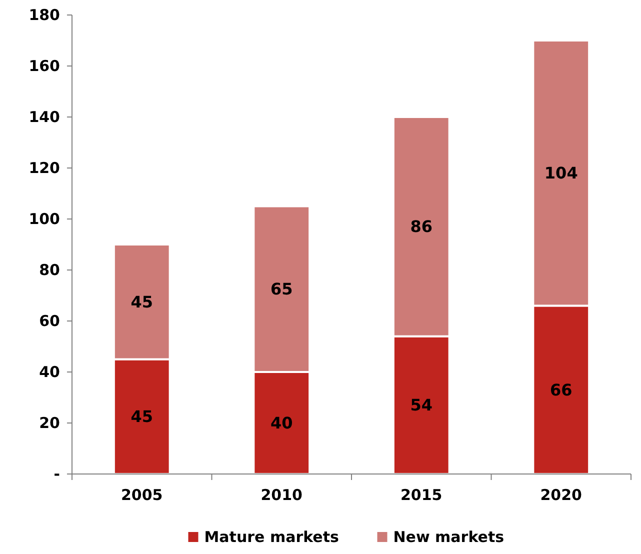 This screenshot has width=641, height=554. What do you see at coordinates (421, 226) in the screenshot?
I see `data-label: 86` at bounding box center [421, 226].